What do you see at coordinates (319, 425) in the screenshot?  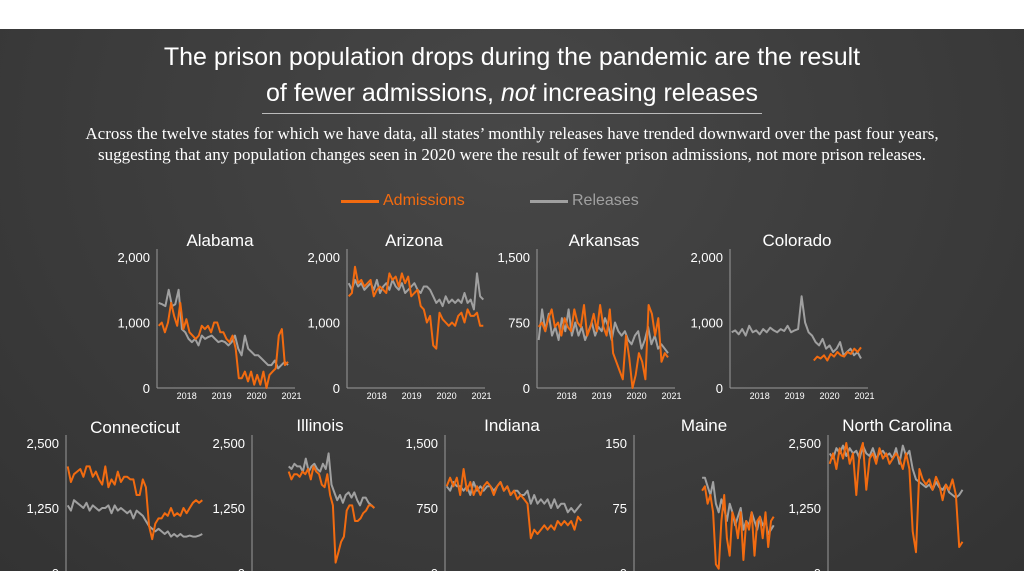 I see `chart-title: Illinois` at bounding box center [319, 425].